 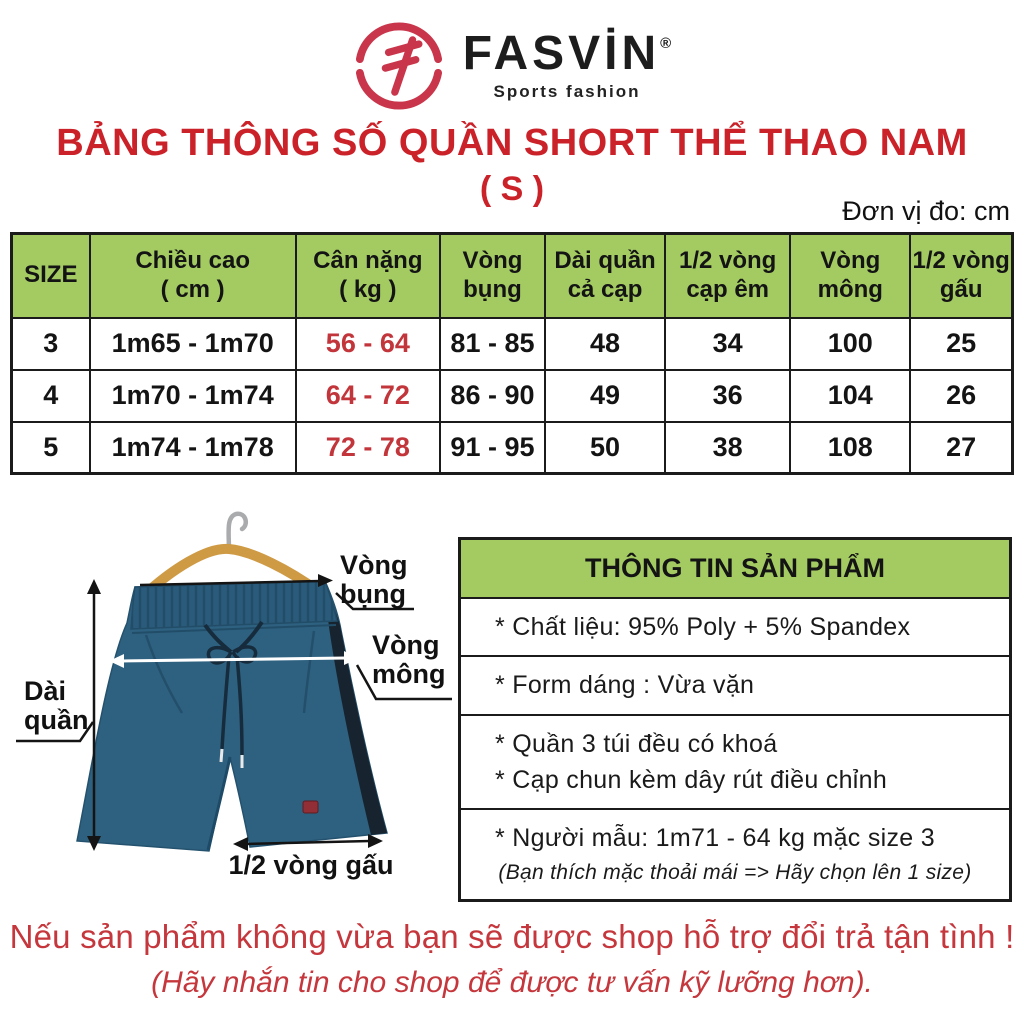 What do you see at coordinates (850, 275) in the screenshot?
I see `header-cell-hip: Vòng mông` at bounding box center [850, 275].